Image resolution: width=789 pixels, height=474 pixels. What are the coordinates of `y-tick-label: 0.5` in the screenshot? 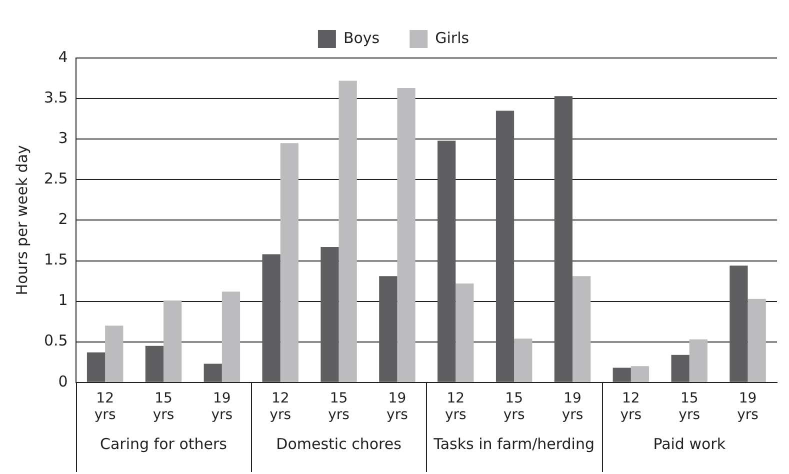 It's located at (56, 341).